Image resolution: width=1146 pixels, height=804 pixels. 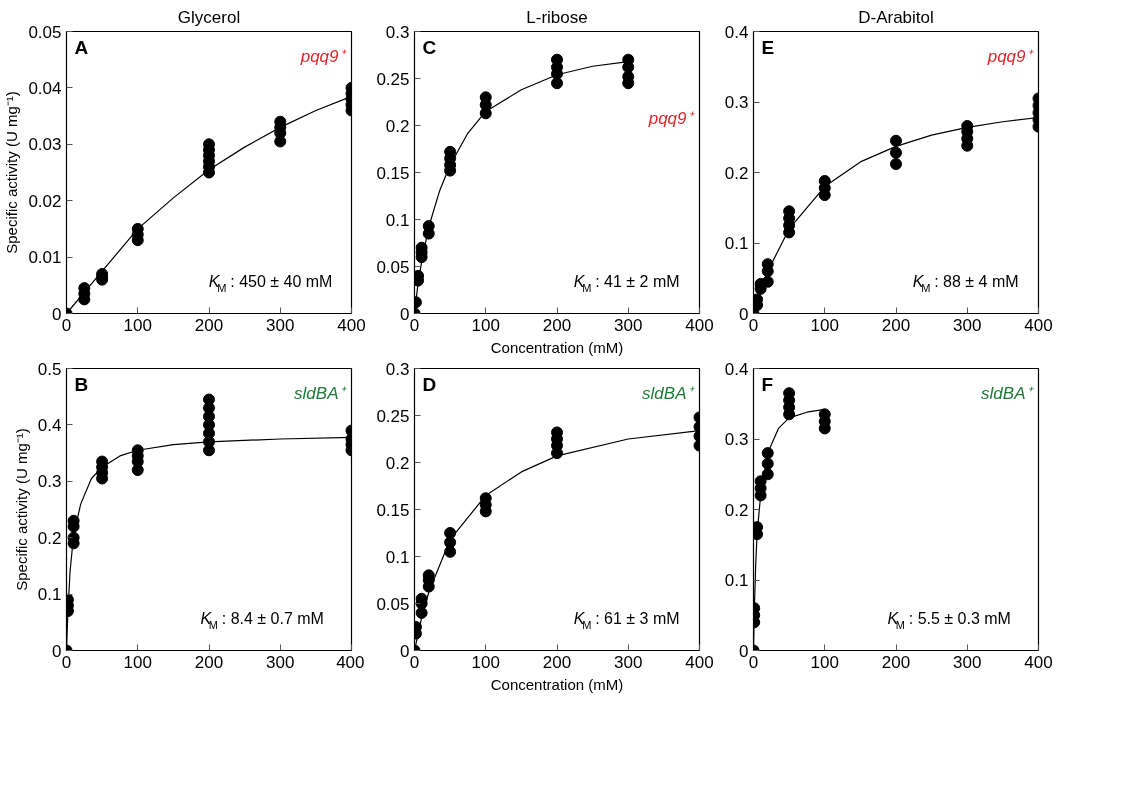 What do you see at coordinates (45, 201) in the screenshot?
I see `y-tick-label: 0.02` at bounding box center [45, 201].